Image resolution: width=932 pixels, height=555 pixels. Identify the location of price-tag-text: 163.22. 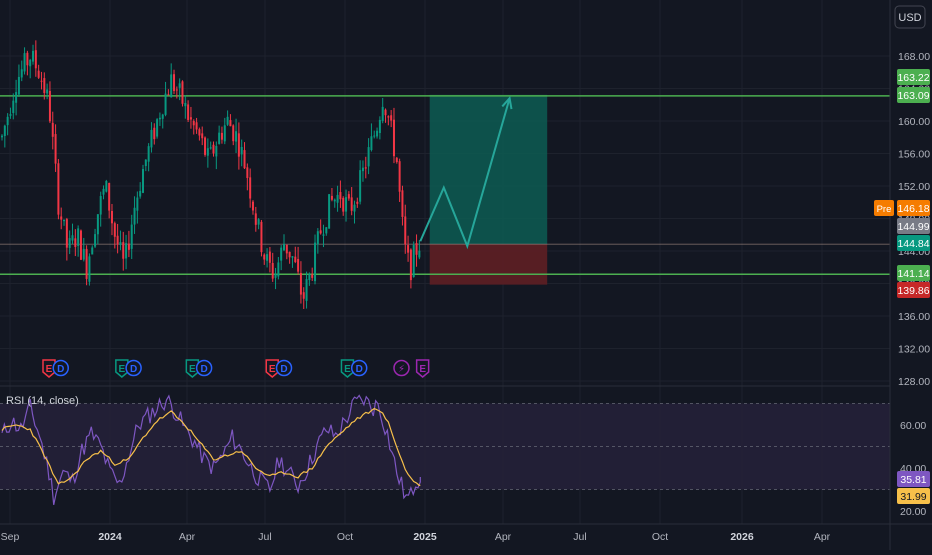
(913, 78).